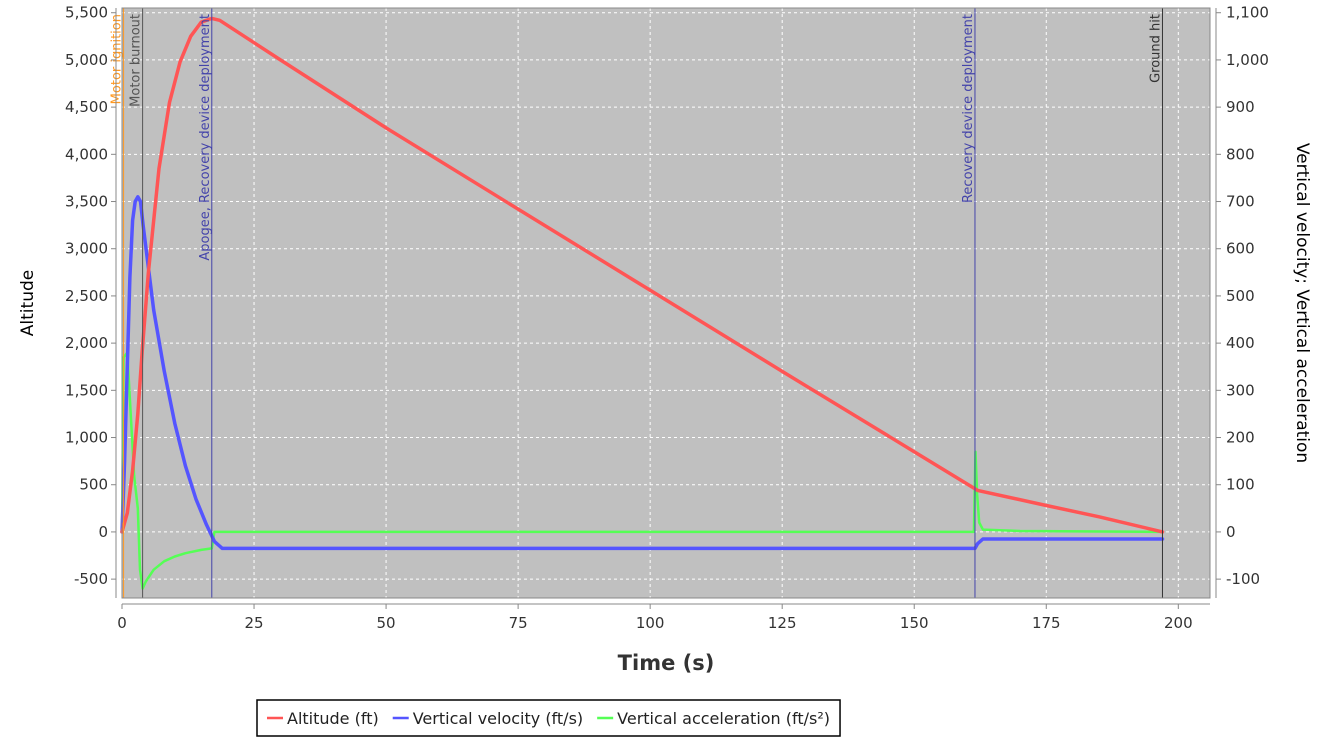  Describe the element at coordinates (782, 623) in the screenshot. I see `x-tick-label: 125` at that location.